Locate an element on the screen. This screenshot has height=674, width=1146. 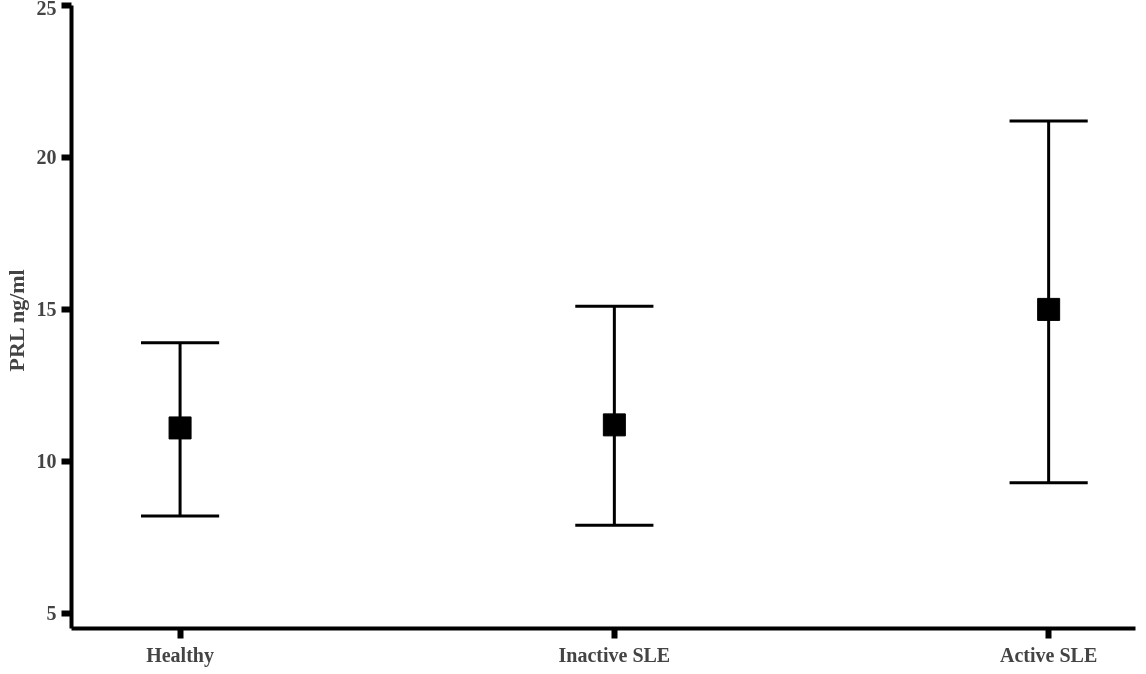
y-tick-label: 20 is located at coordinates (46, 157).